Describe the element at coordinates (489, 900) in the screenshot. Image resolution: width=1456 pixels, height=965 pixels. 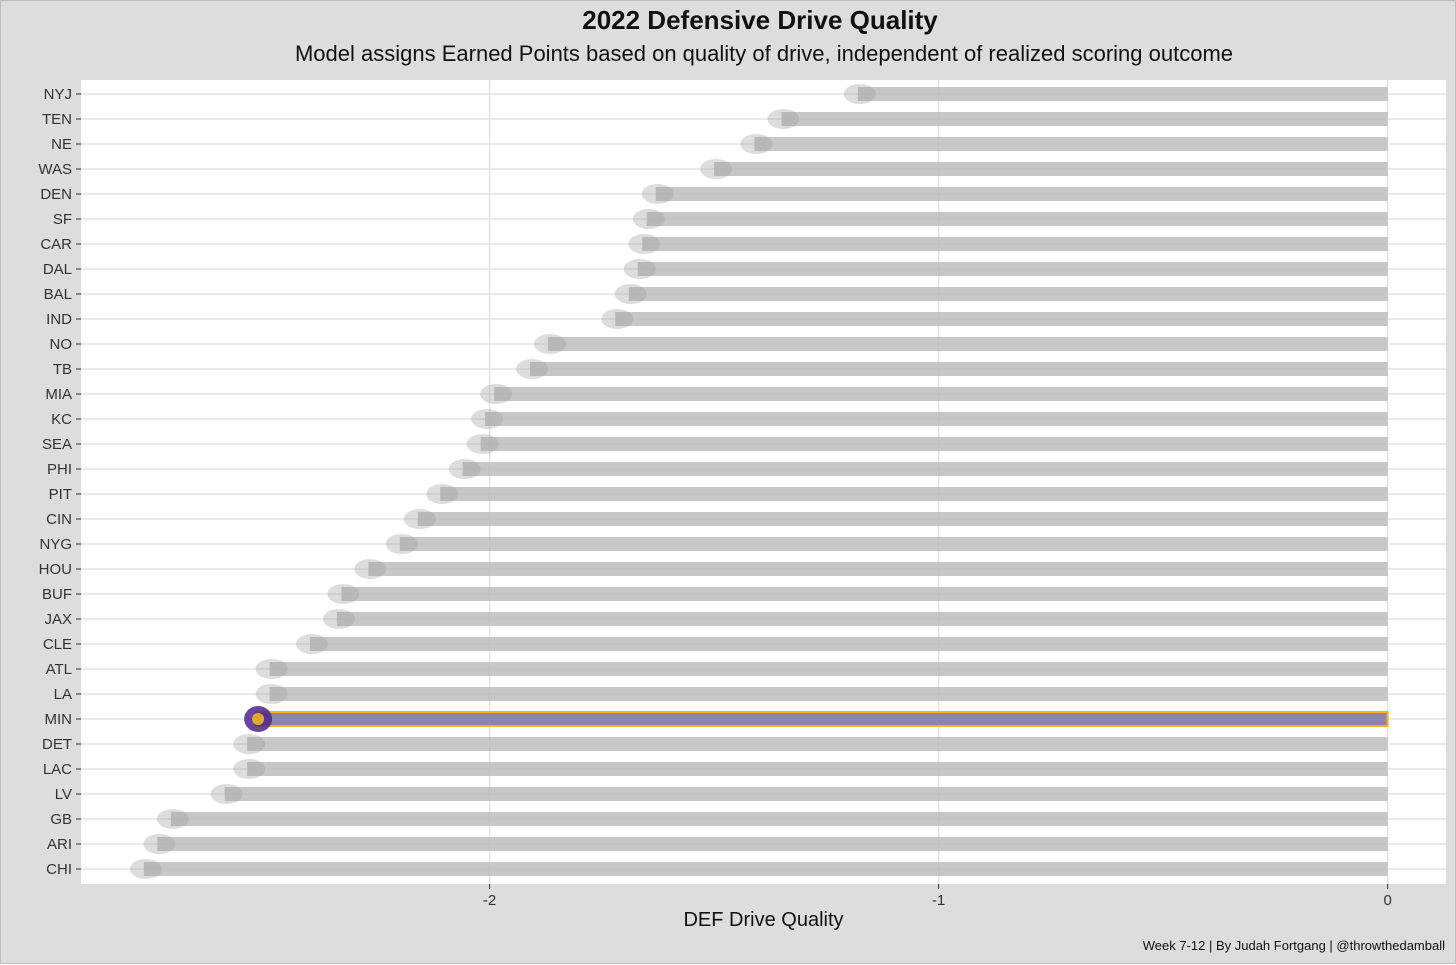
I see `x-tick-label: -2` at that location.